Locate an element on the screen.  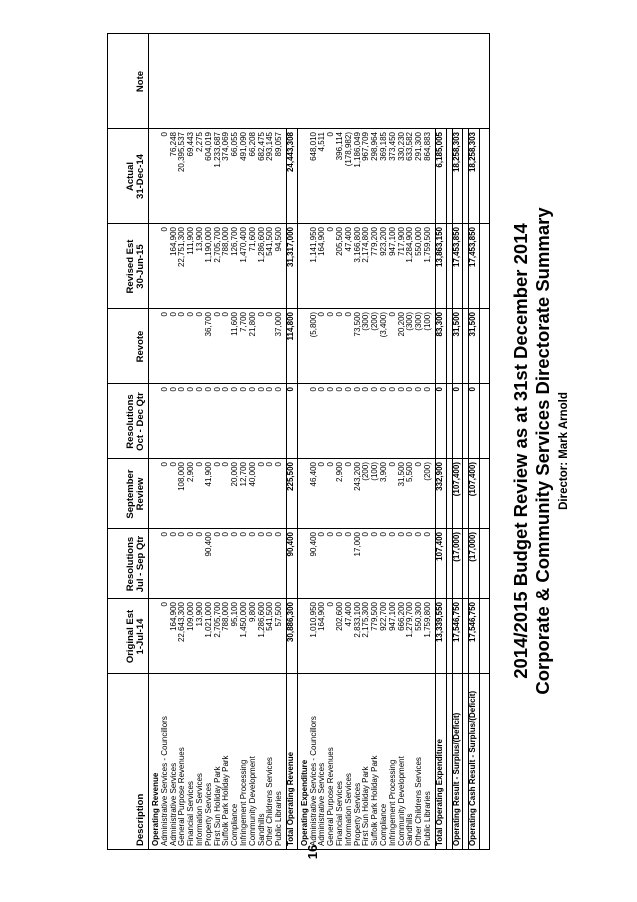
column-header-desc: Description is located at coordinates (140, 760).